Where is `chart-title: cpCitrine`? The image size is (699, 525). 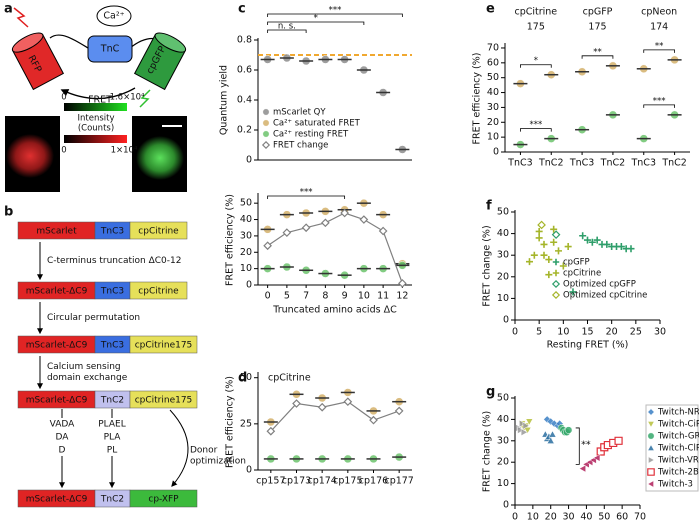
chart-title: cpCitrine is located at coordinates (289, 378).